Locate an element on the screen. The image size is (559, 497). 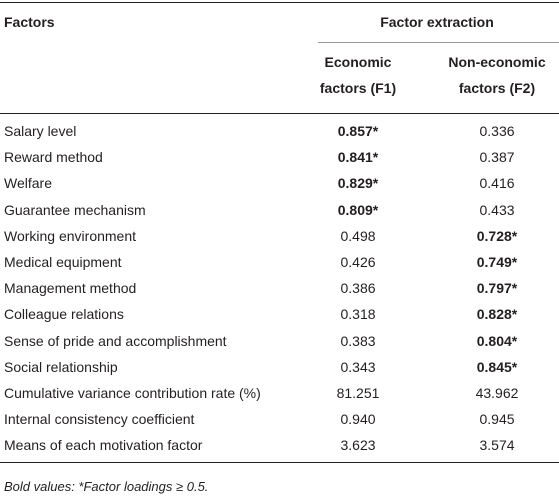
group-rule is located at coordinates (438, 42).